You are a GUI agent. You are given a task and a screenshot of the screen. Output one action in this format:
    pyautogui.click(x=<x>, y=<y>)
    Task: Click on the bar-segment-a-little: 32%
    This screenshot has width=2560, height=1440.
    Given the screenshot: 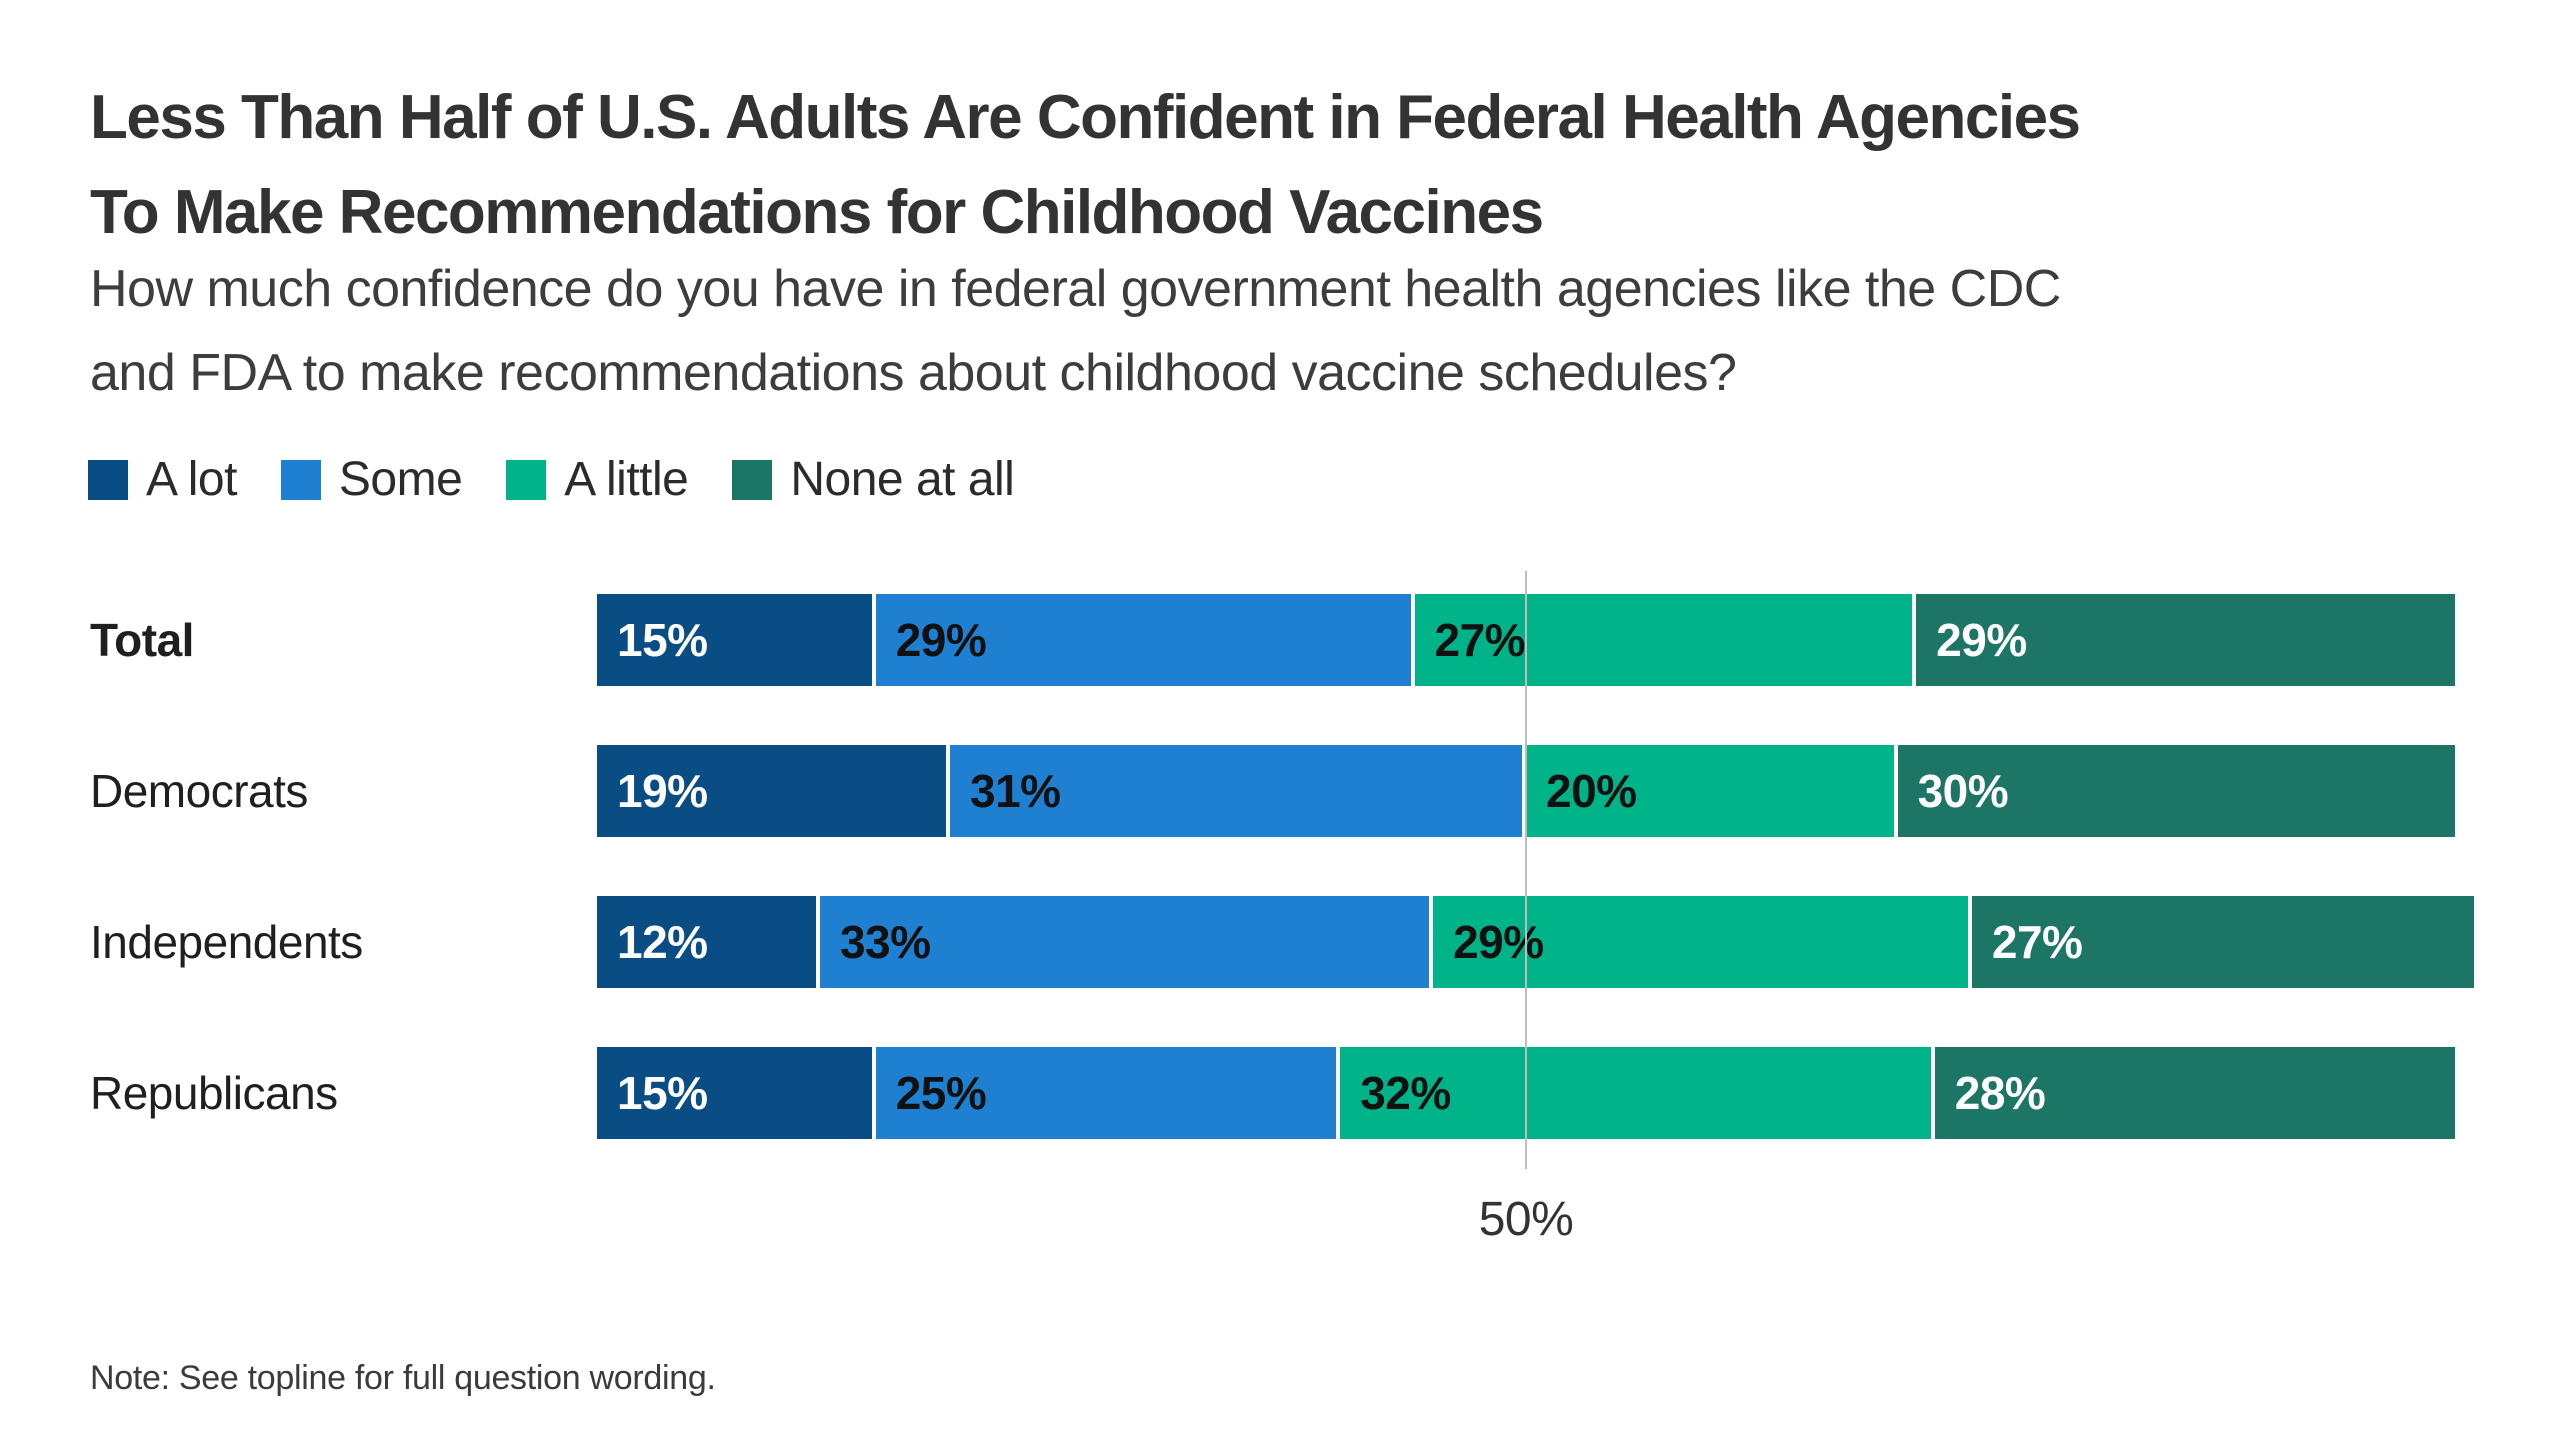 What is the action you would take?
    pyautogui.click(x=1637, y=1093)
    